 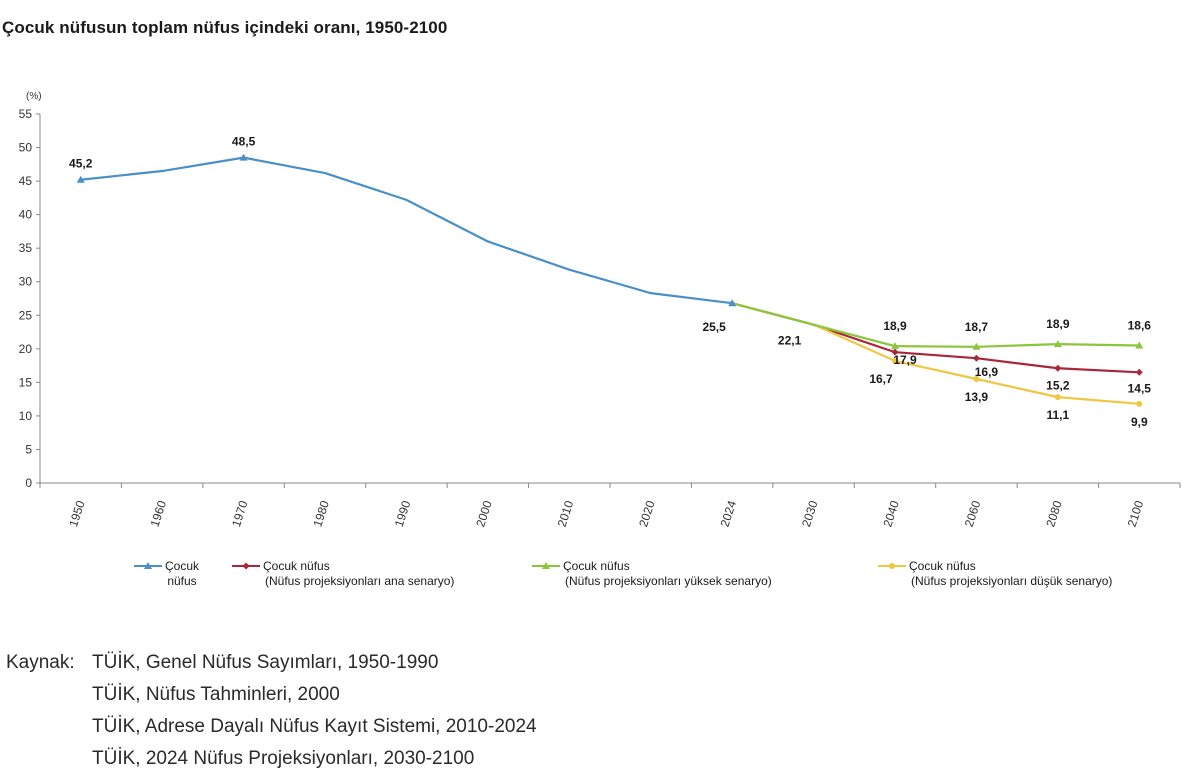 What do you see at coordinates (321, 514) in the screenshot?
I see `x-tick-label: 1980` at bounding box center [321, 514].